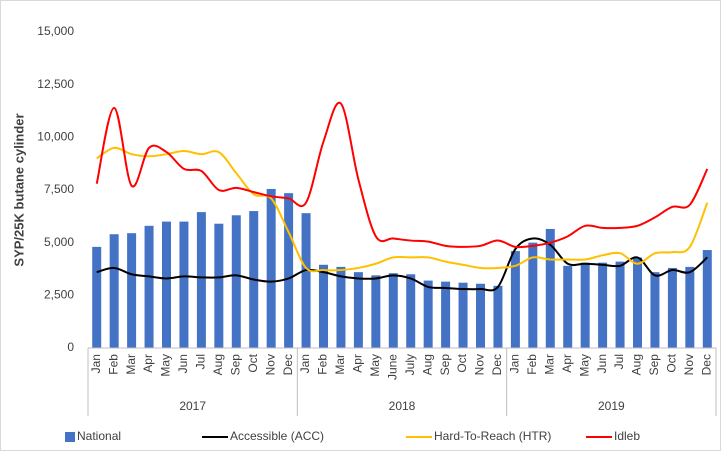 The width and height of the screenshot is (721, 451). I want to click on y-tick-label: 15,000, so click(55, 31).